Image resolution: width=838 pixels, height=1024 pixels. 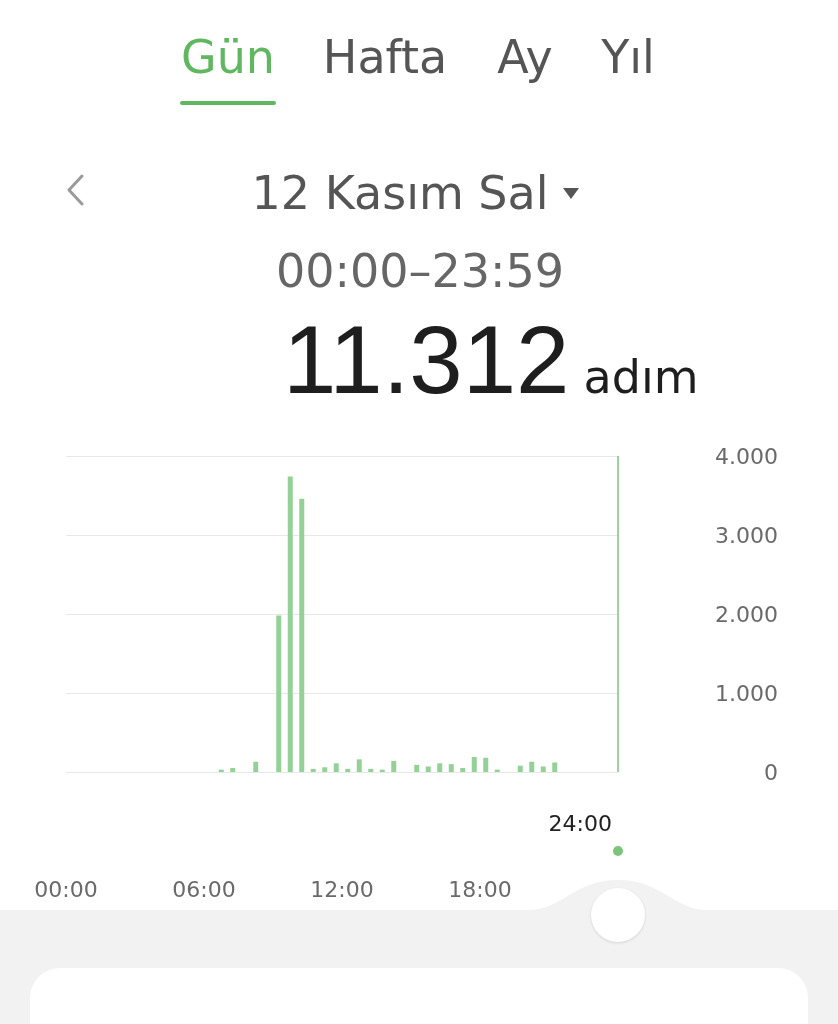 What do you see at coordinates (580, 823) in the screenshot?
I see `ref-line-label: 24:00` at bounding box center [580, 823].